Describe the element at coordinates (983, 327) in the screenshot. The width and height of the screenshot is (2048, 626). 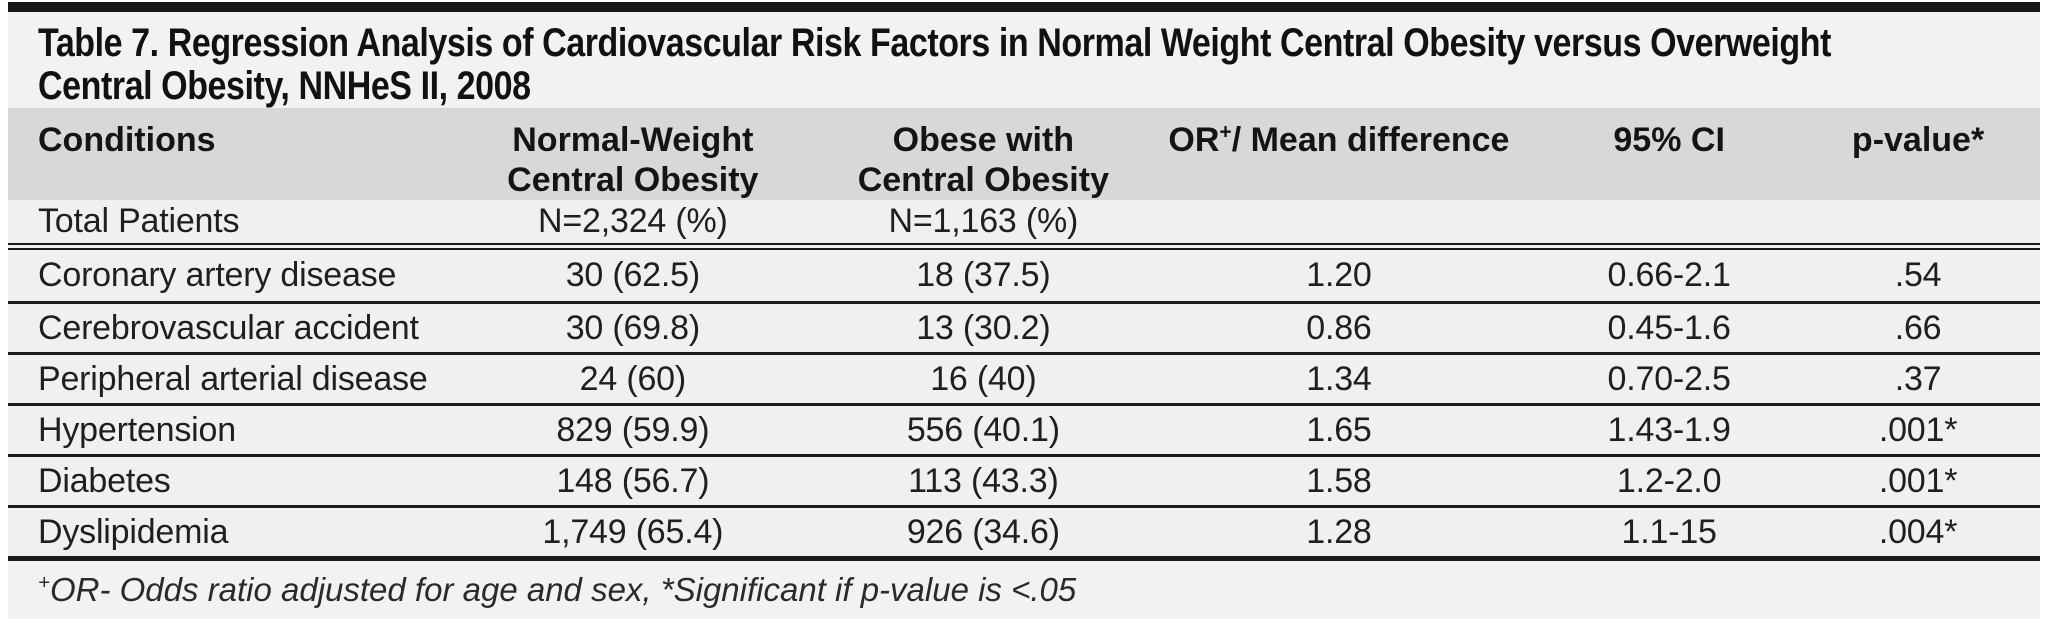
I see `cell-obese: 13 (30.2)` at that location.